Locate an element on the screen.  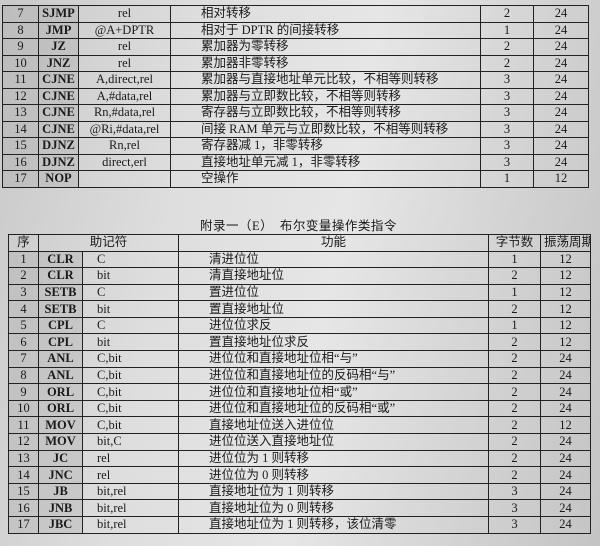
header-bytes: 字节数 is located at coordinates (515, 243).